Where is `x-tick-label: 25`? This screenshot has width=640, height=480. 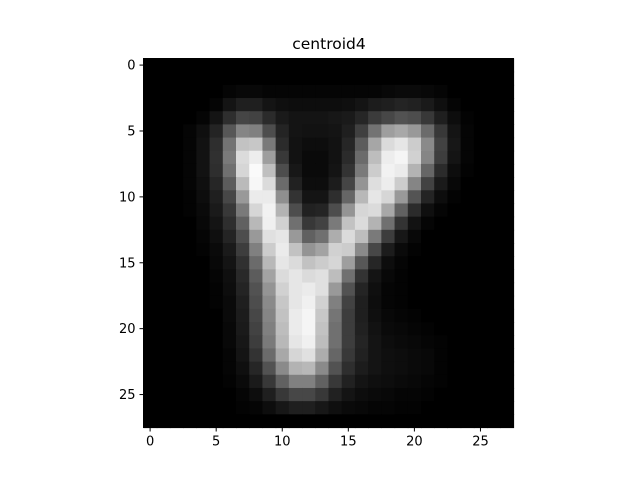 x-tick-label: 25 is located at coordinates (480, 442).